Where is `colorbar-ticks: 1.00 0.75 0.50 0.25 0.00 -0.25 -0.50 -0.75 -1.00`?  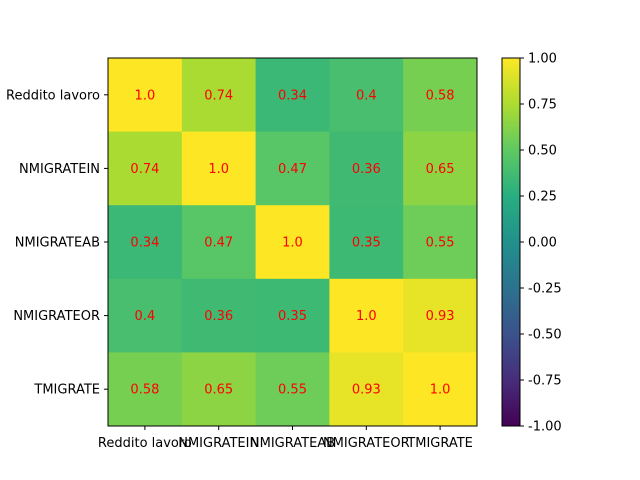
colorbar-ticks: 1.00 0.75 0.50 0.25 0.00 -0.25 -0.50 -0.75 -1.00 is located at coordinates (541, 243).